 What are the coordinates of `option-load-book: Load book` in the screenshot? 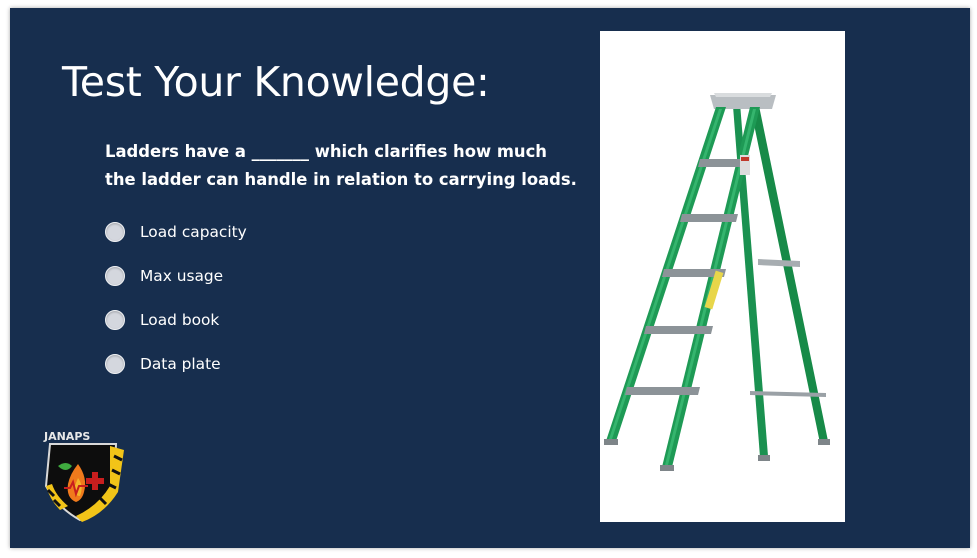 It's located at (176, 320).